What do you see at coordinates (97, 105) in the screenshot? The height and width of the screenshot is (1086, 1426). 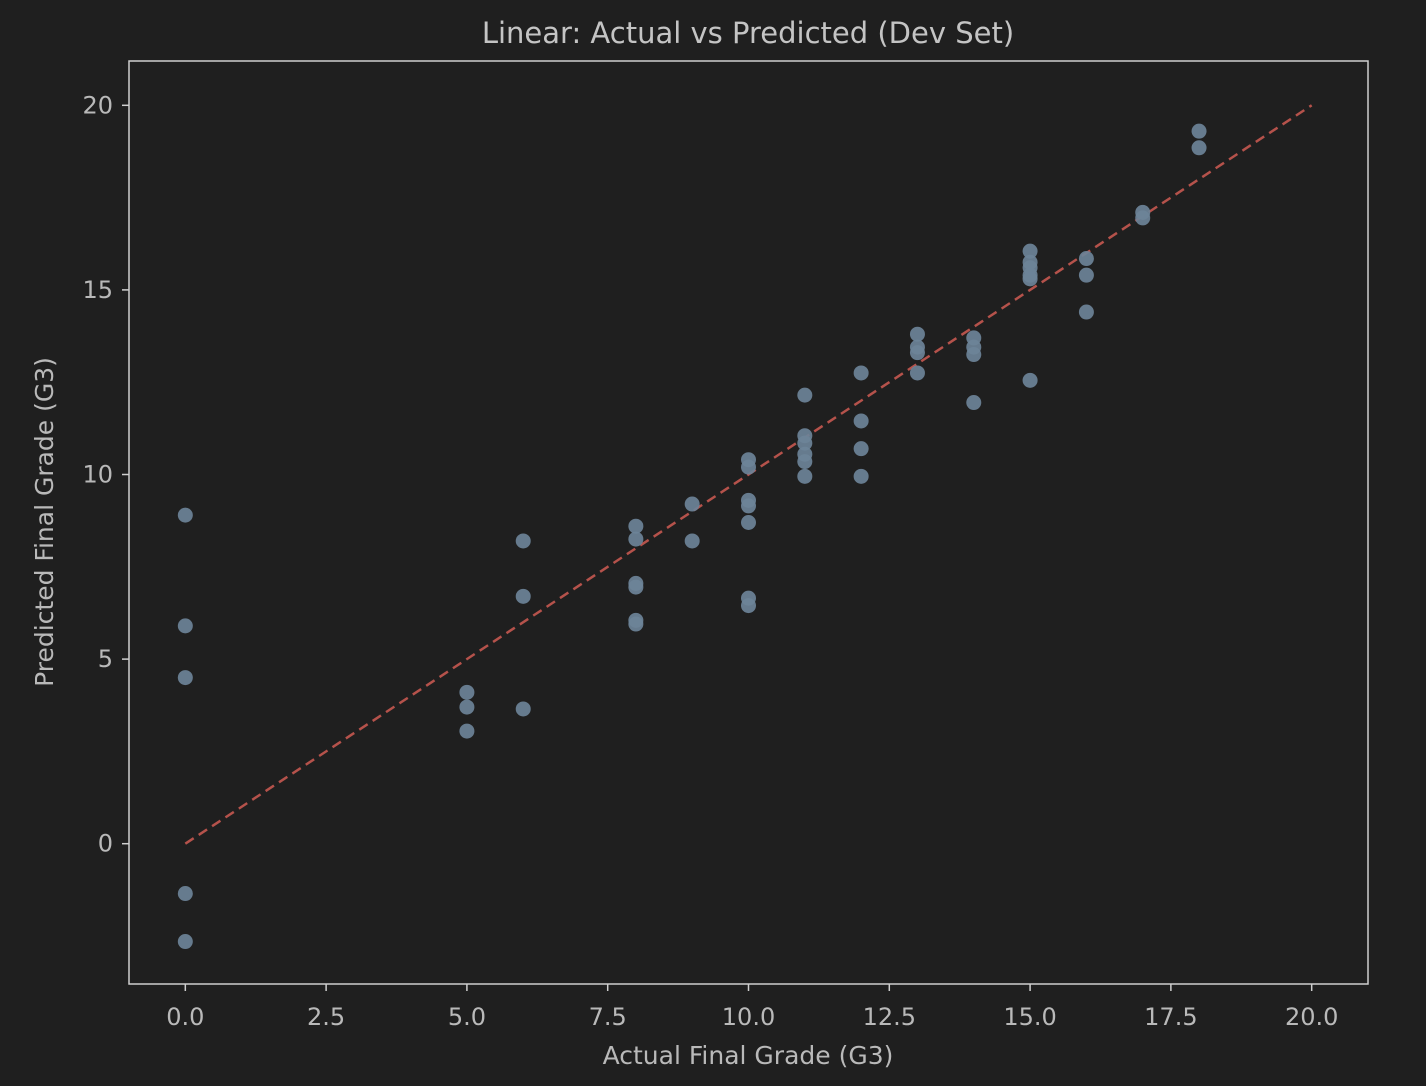 I see `y-tick-label: 20` at bounding box center [97, 105].